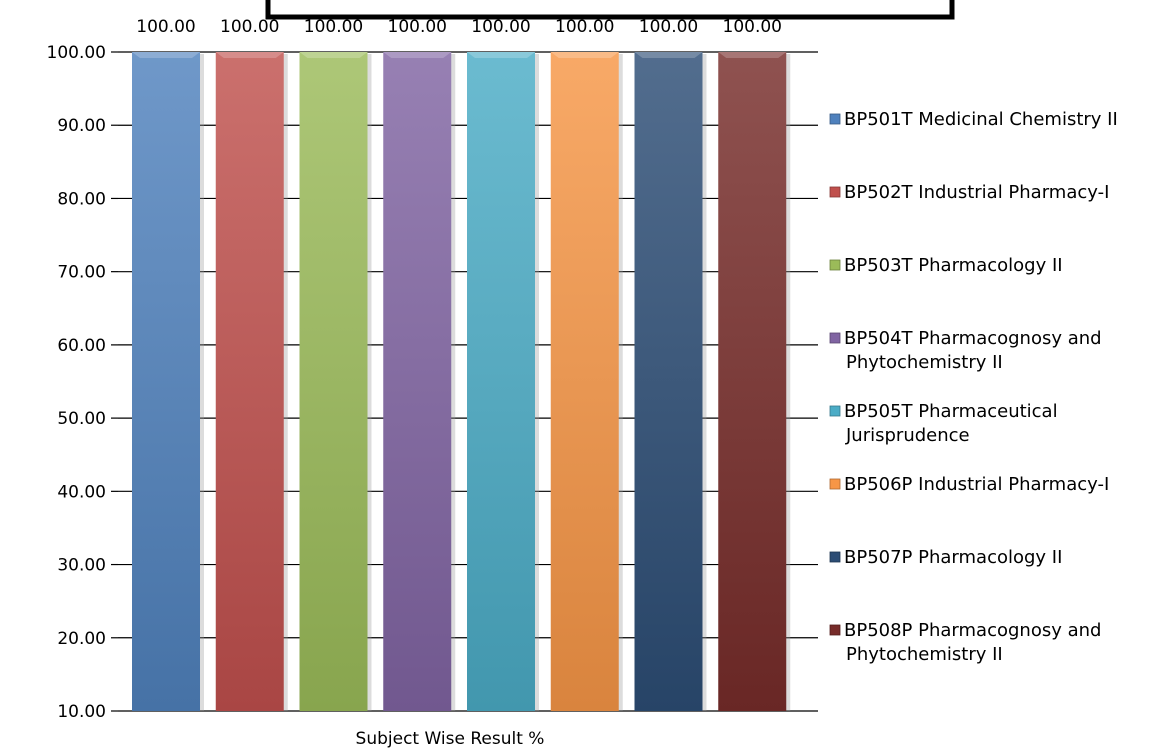 The height and width of the screenshot is (751, 1173). What do you see at coordinates (81, 126) in the screenshot?
I see `y-tick-label: 90.00` at bounding box center [81, 126].